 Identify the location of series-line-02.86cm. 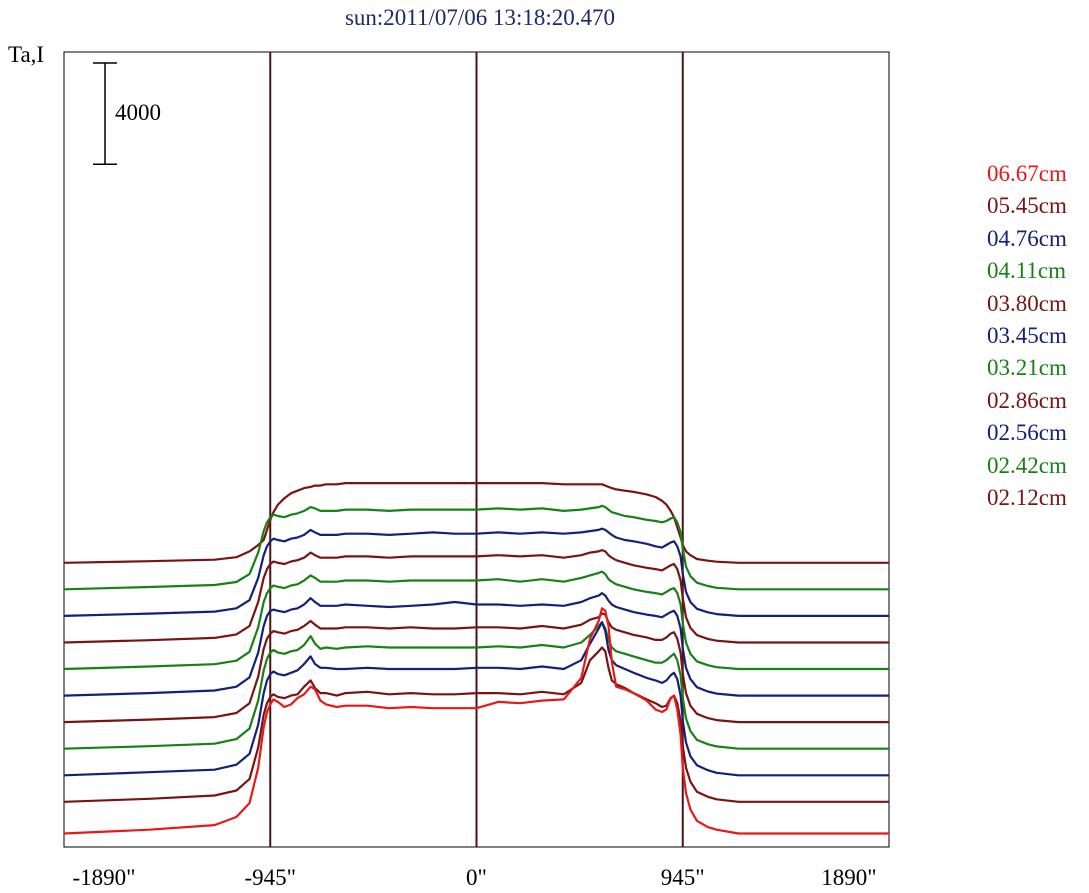
(476, 596).